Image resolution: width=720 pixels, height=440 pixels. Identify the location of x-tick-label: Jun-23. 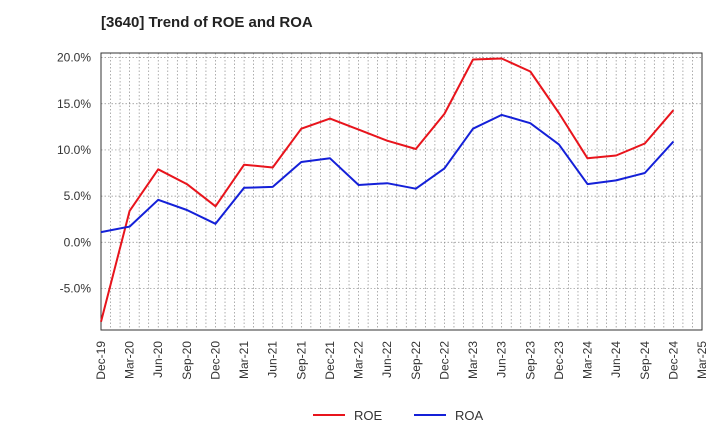
(502, 359).